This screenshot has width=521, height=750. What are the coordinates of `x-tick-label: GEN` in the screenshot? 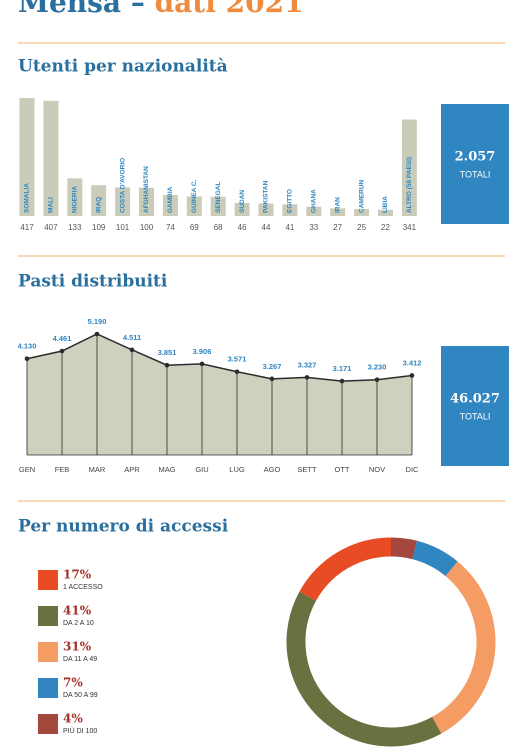 It's located at (27, 469).